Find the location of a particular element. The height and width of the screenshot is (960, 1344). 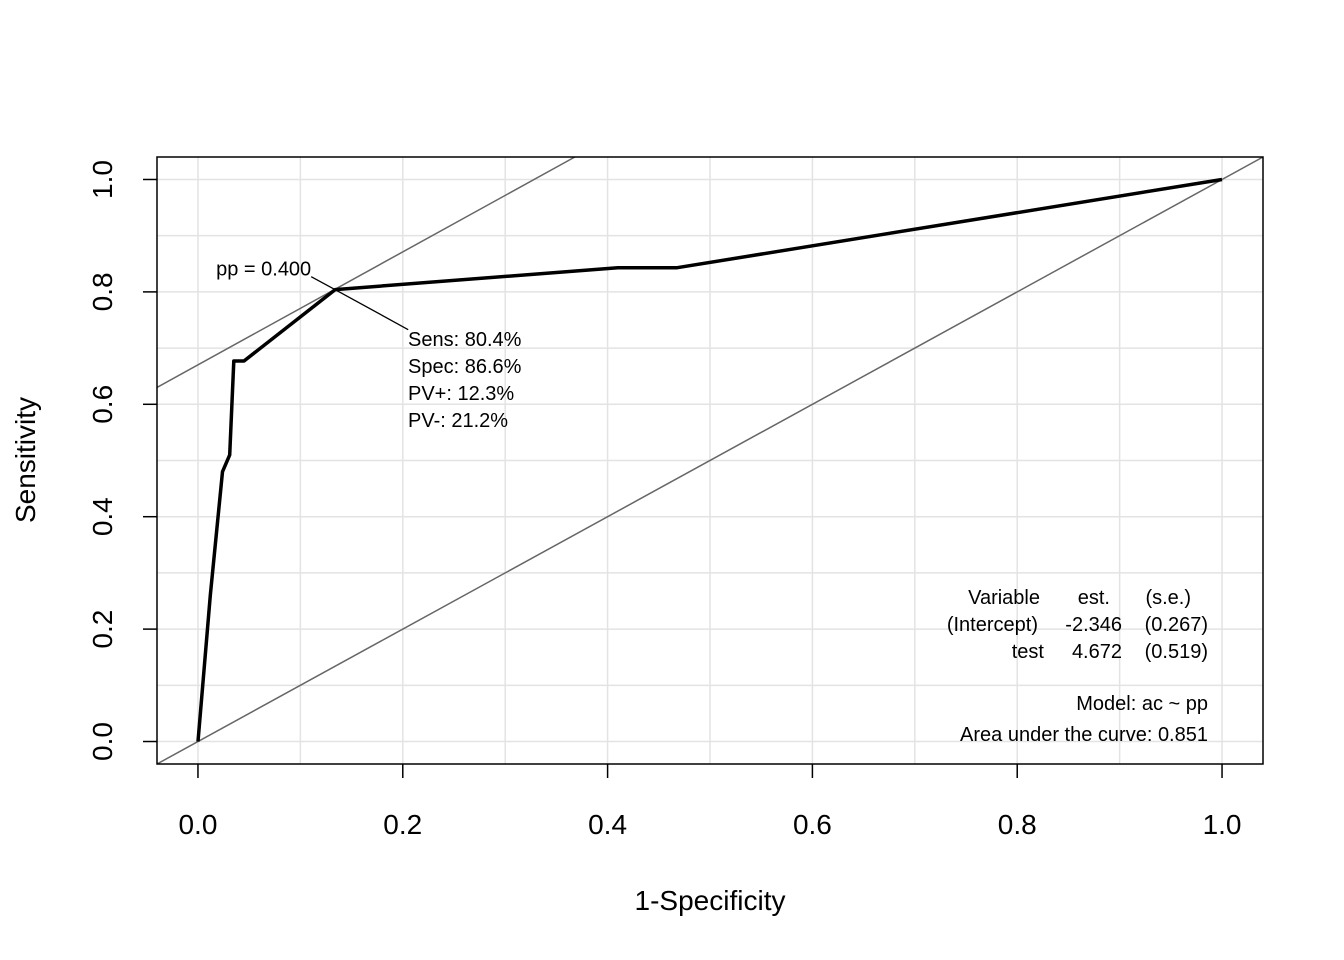

cutoff-leader-left is located at coordinates (323, 283).